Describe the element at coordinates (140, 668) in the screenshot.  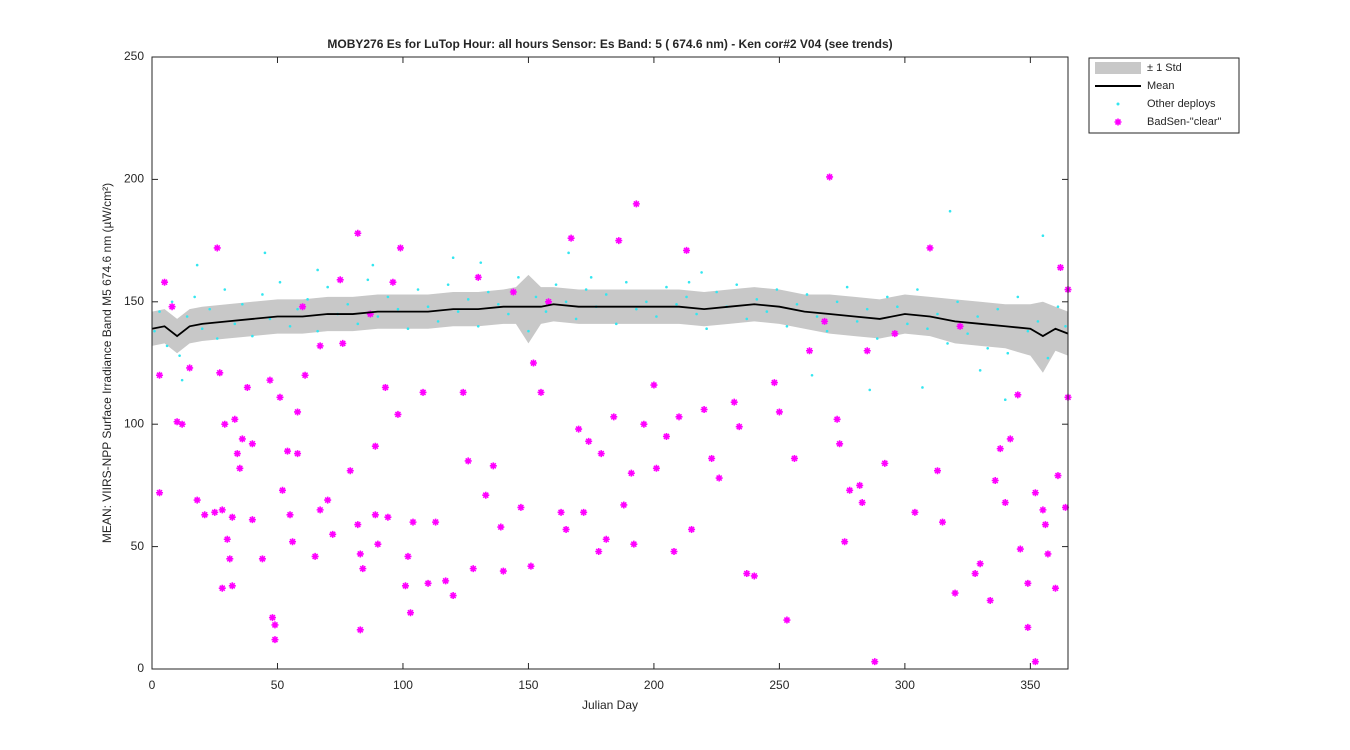
I see `y-tick-label: 0` at that location.